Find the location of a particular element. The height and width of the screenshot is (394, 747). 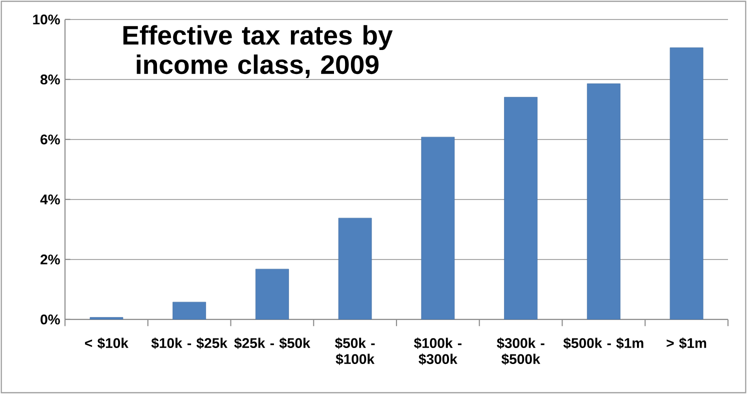

x-tick-label: $300k - $500k is located at coordinates (520, 351).